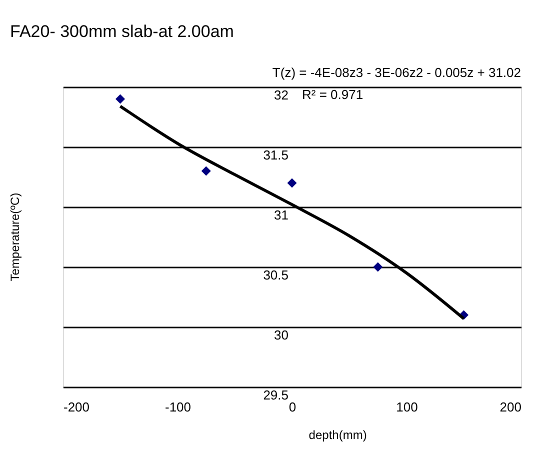 This screenshot has width=547, height=471. Describe the element at coordinates (337, 435) in the screenshot. I see `x-axis-title: depth(mm)` at that location.